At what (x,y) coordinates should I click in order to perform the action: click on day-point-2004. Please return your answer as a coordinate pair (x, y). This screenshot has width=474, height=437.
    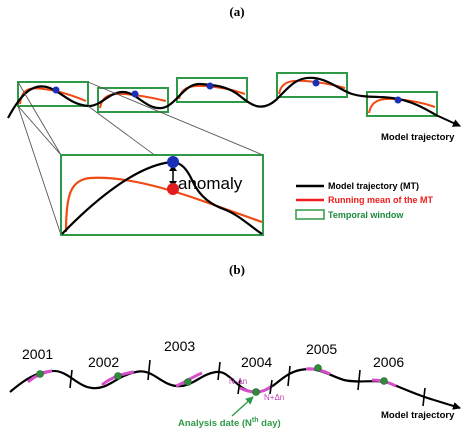
    Looking at the image, I should click on (256, 392).